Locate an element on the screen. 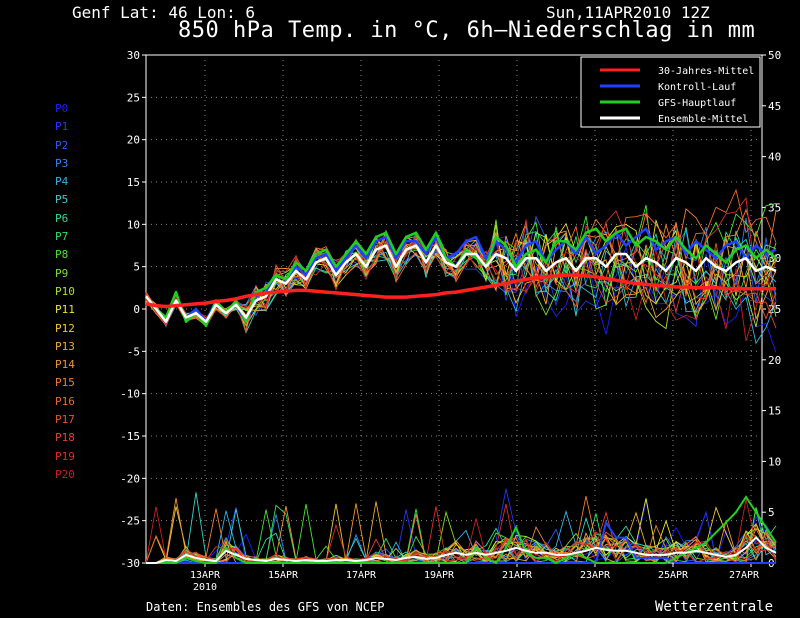  member-label: P6 is located at coordinates (62, 218).